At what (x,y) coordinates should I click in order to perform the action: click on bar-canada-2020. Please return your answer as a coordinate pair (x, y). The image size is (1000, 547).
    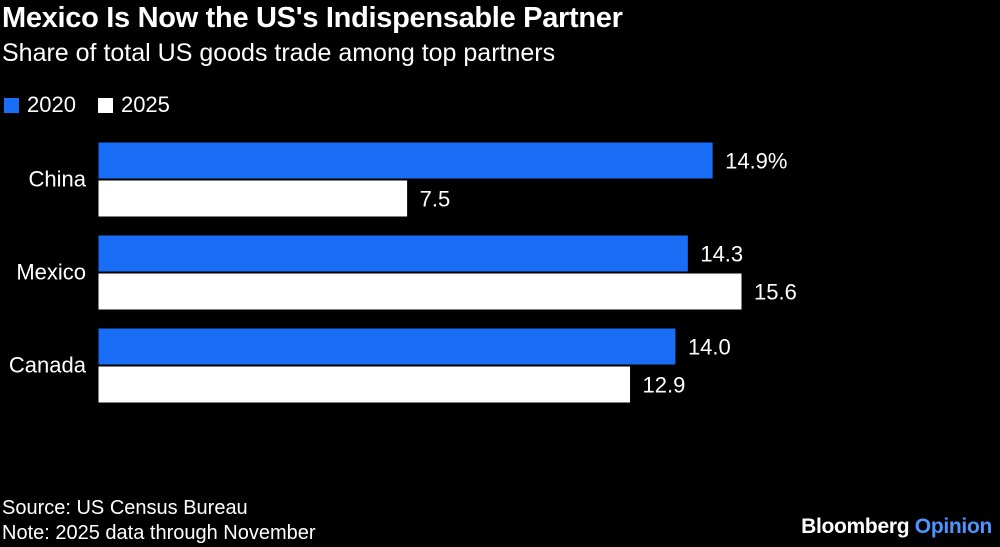
    Looking at the image, I should click on (387, 346).